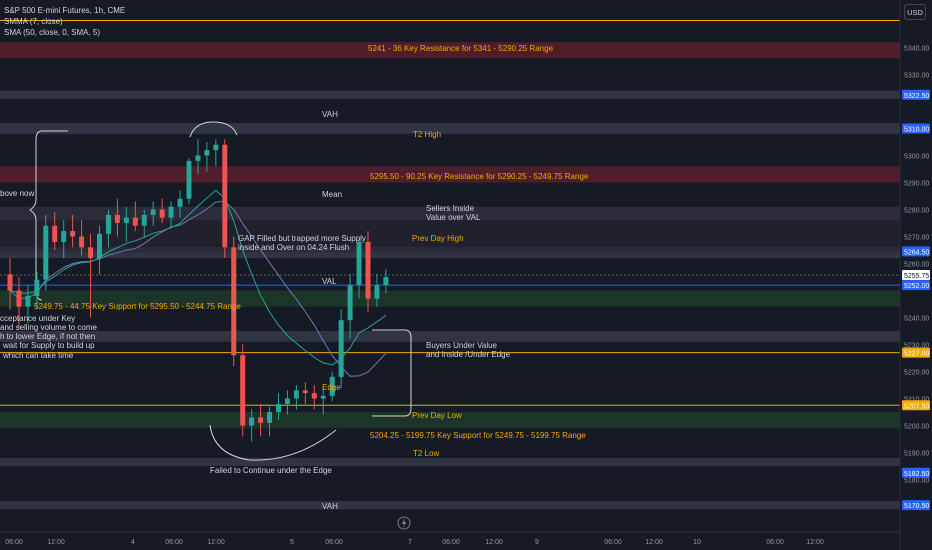  What do you see at coordinates (334, 542) in the screenshot?
I see `x-tick-6: 06:00` at bounding box center [334, 542].